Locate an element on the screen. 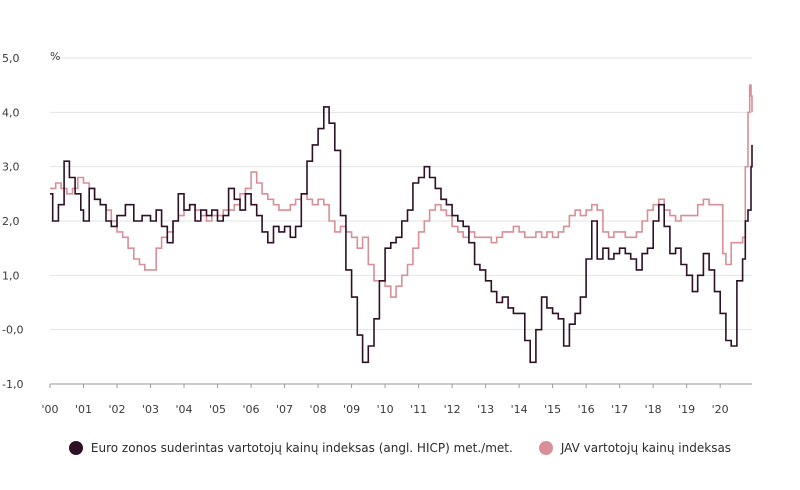  x-tick-label: '13 is located at coordinates (485, 409).